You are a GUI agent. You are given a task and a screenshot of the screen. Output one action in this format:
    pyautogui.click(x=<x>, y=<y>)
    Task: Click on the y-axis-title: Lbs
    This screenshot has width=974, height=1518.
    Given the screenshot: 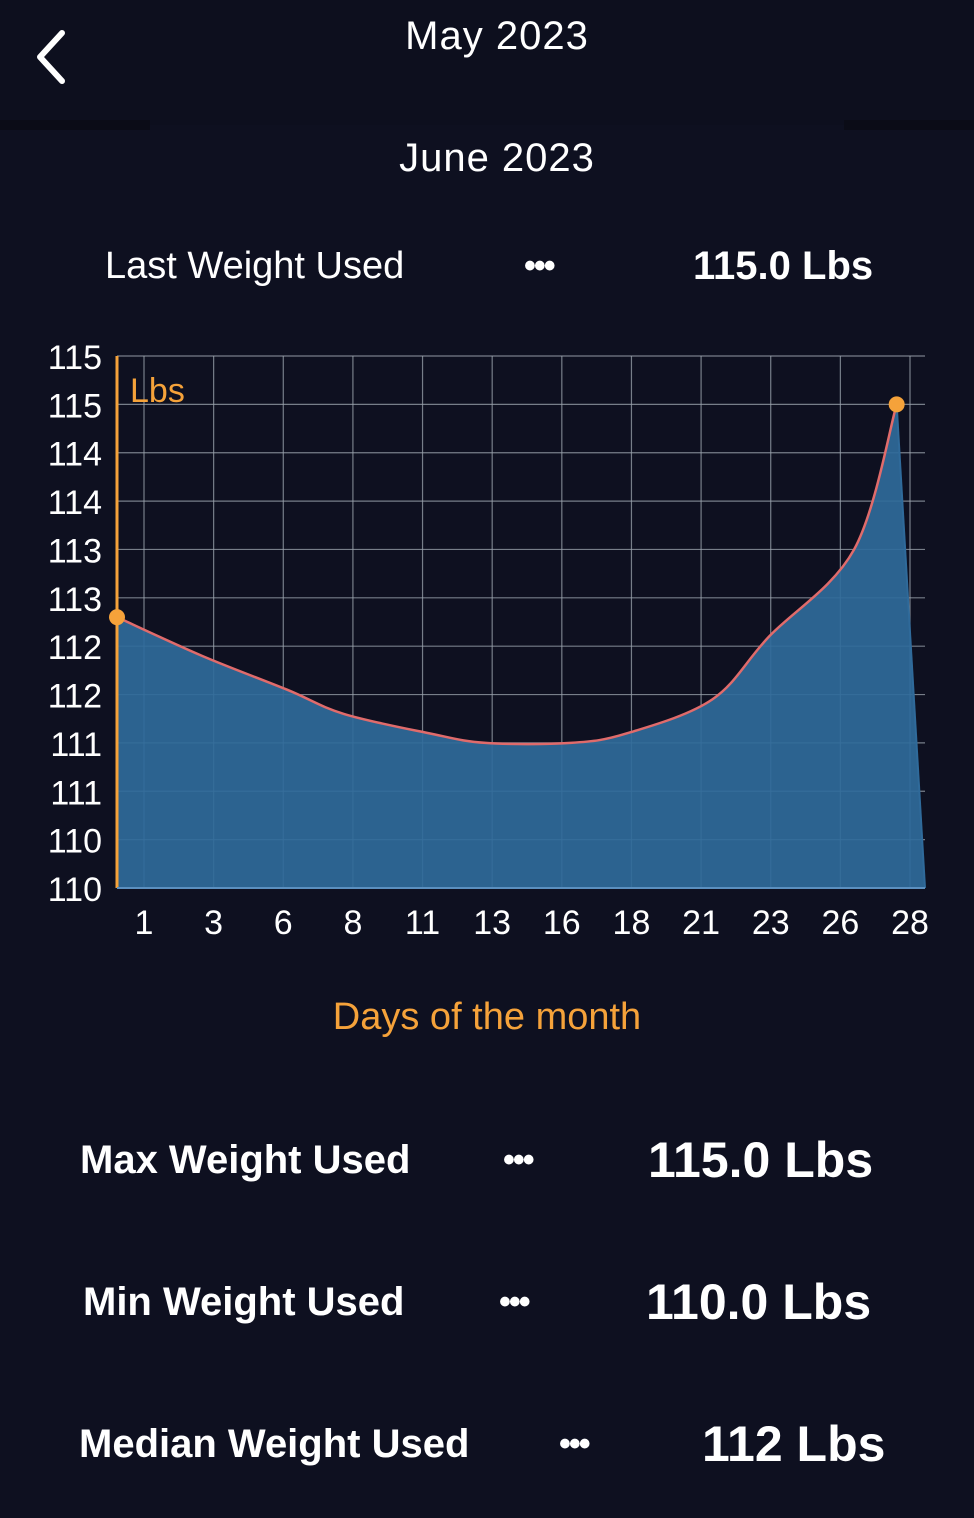 What is the action you would take?
    pyautogui.click(x=157, y=391)
    